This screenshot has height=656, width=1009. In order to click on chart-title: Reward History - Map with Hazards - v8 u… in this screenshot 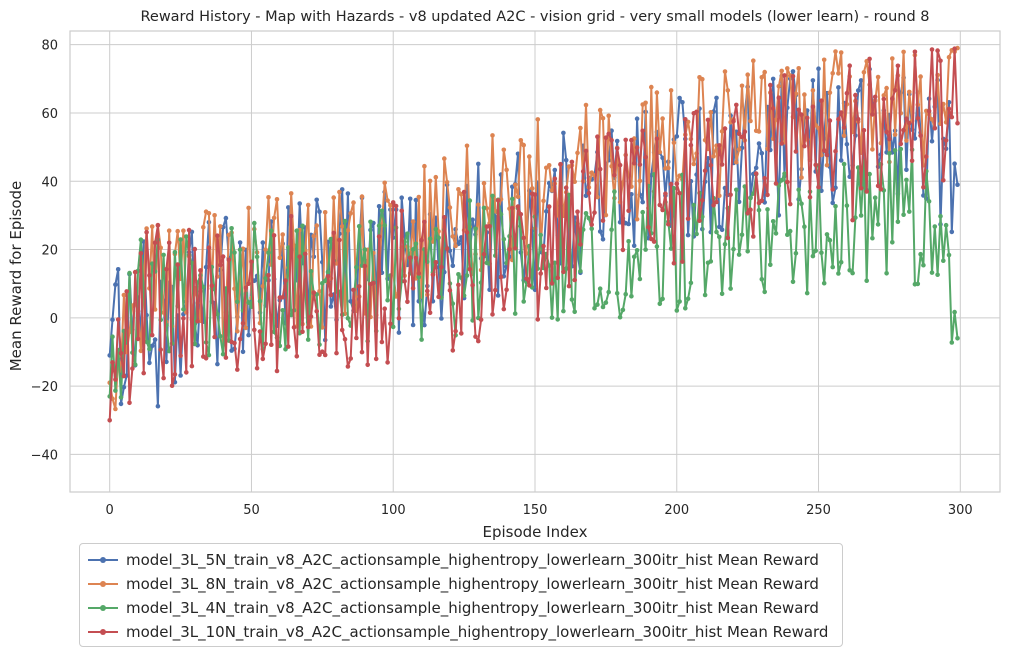, I will do `click(534, 17)`.